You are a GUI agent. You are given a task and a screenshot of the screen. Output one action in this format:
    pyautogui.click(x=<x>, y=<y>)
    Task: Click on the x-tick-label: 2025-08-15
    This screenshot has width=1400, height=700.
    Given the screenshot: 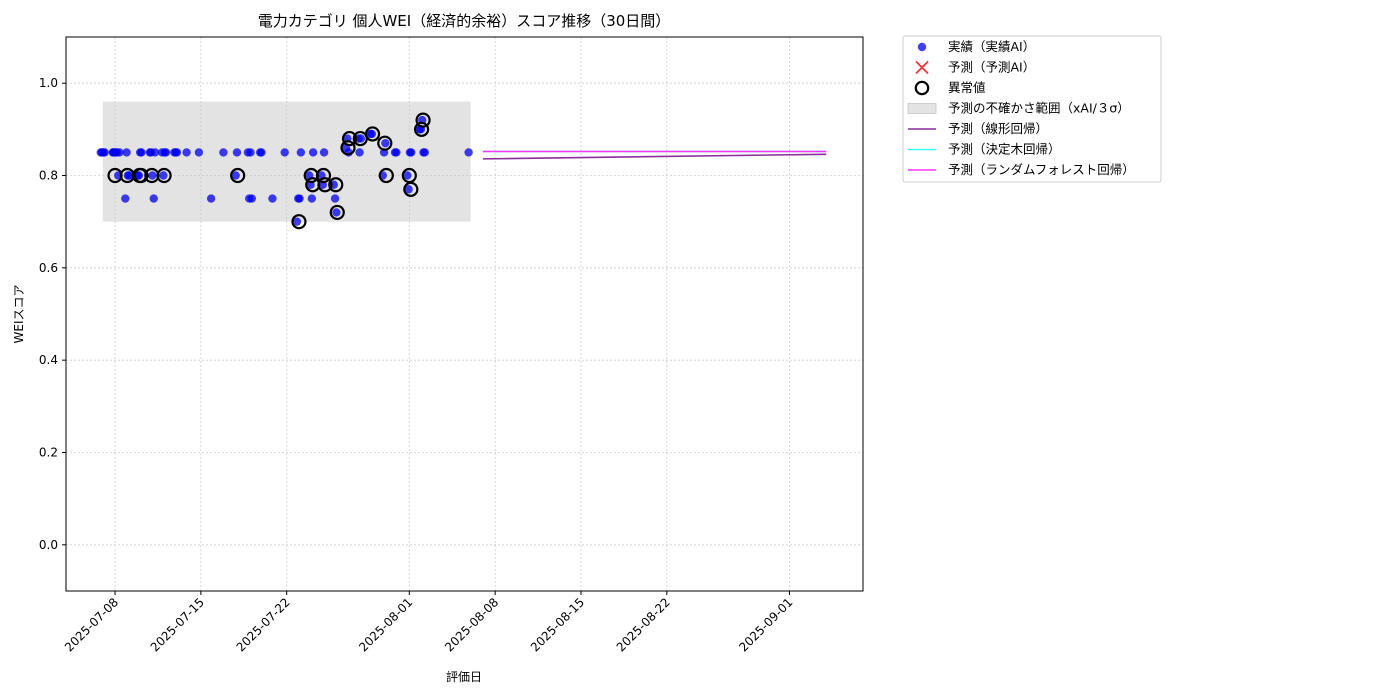 What is the action you would take?
    pyautogui.click(x=557, y=624)
    